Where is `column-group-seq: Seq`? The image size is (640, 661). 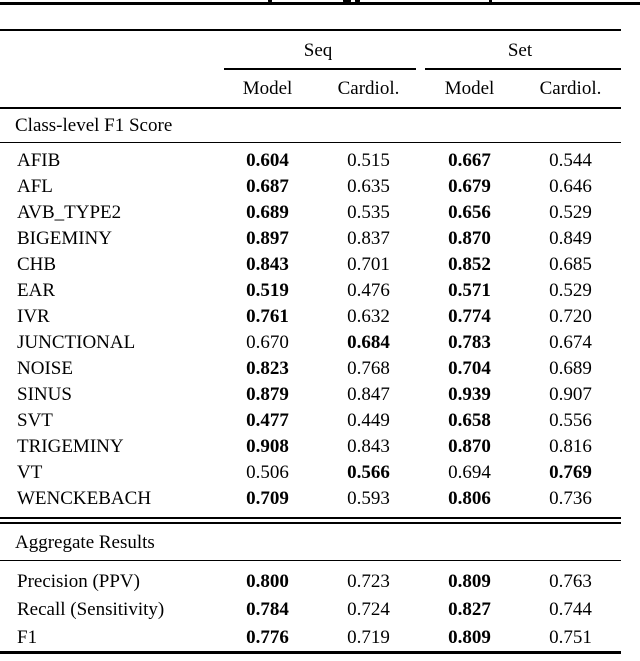
column-group-seq: Seq is located at coordinates (318, 50).